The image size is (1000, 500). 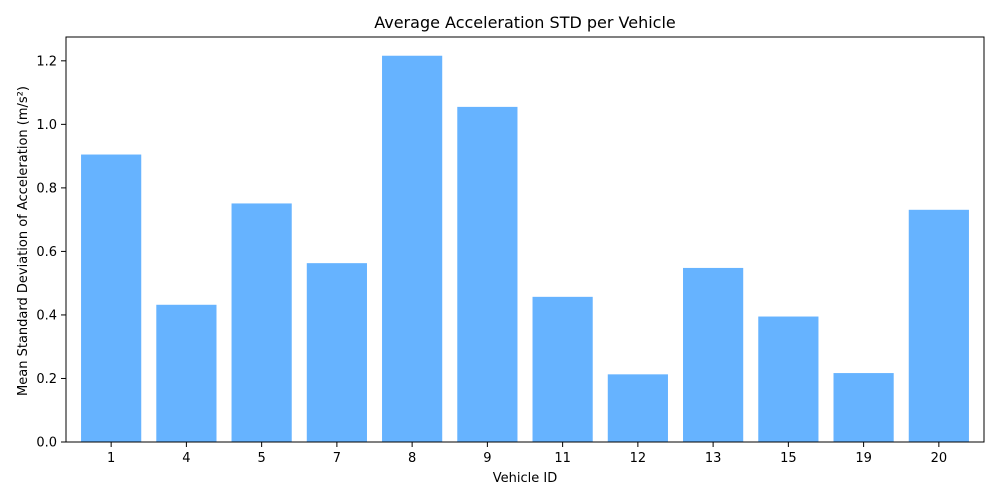 What do you see at coordinates (788, 458) in the screenshot?
I see `x-tick-label: 15` at bounding box center [788, 458].